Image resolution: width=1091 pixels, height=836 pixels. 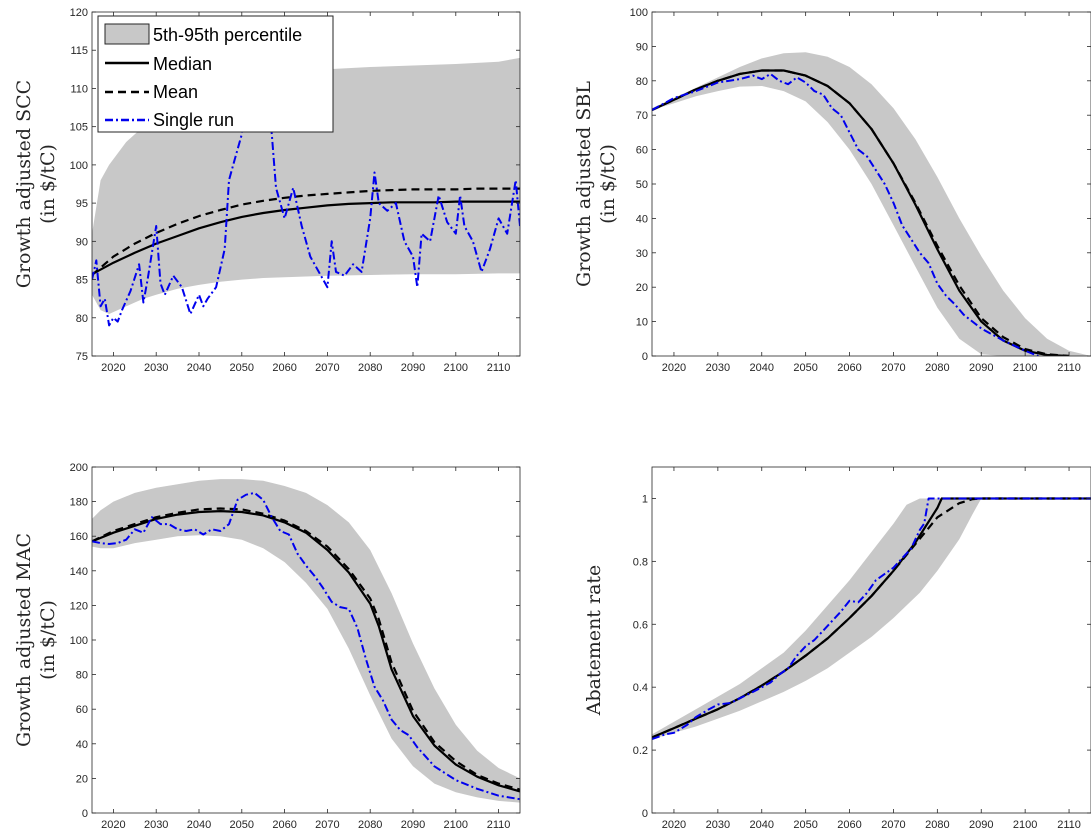 What do you see at coordinates (24, 640) in the screenshot?
I see `y-axis-label: Growth adjusted MAC` at bounding box center [24, 640].